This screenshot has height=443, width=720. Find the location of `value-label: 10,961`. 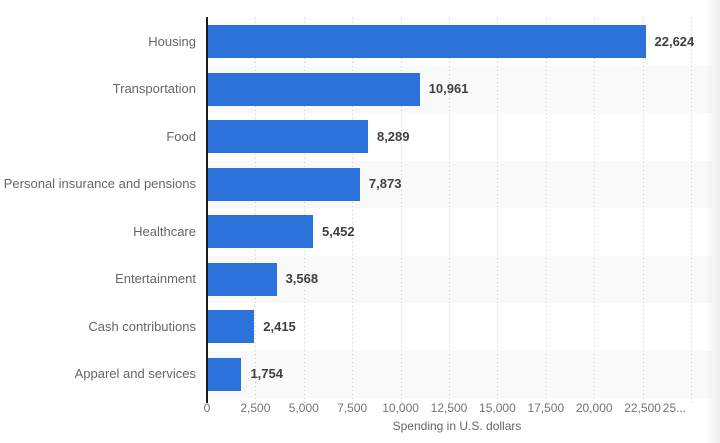

value-label: 10,961 is located at coordinates (448, 89).